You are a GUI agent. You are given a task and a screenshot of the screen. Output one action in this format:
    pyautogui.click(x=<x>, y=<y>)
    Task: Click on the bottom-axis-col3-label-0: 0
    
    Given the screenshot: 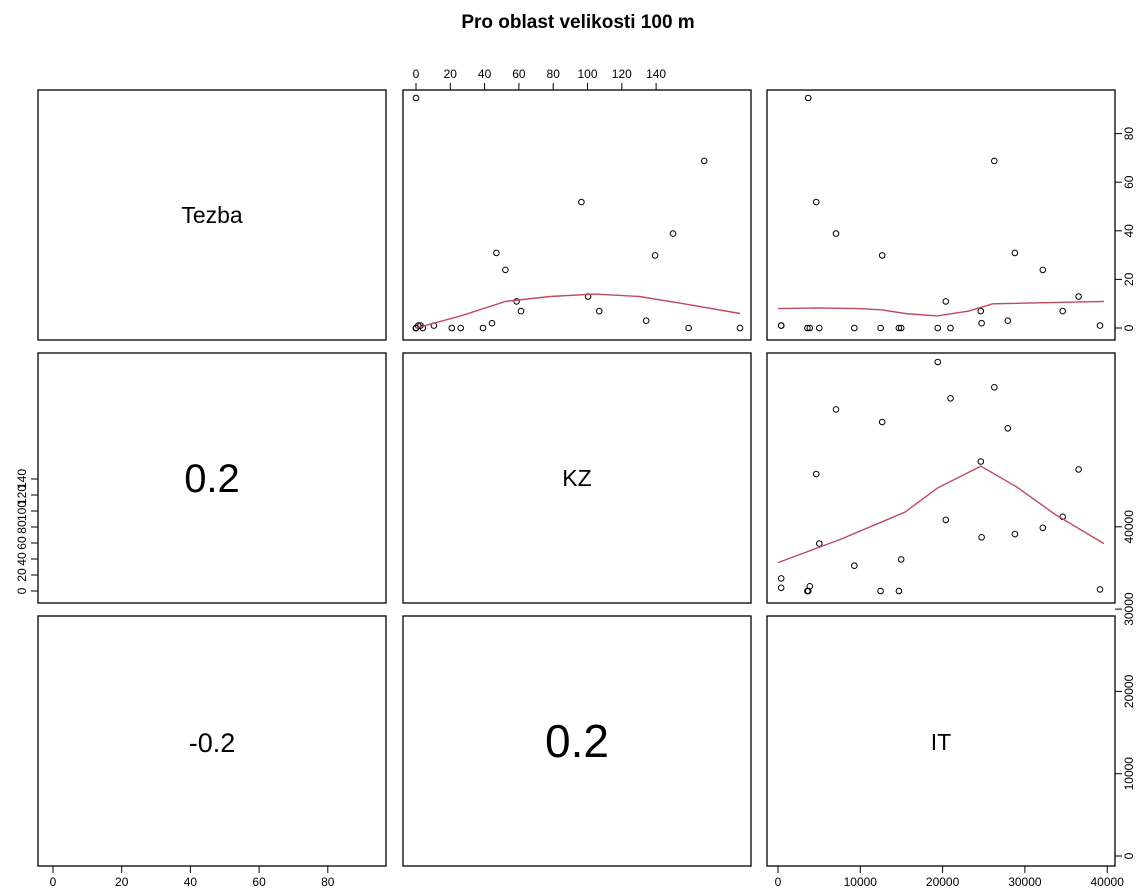 What is the action you would take?
    pyautogui.click(x=778, y=882)
    